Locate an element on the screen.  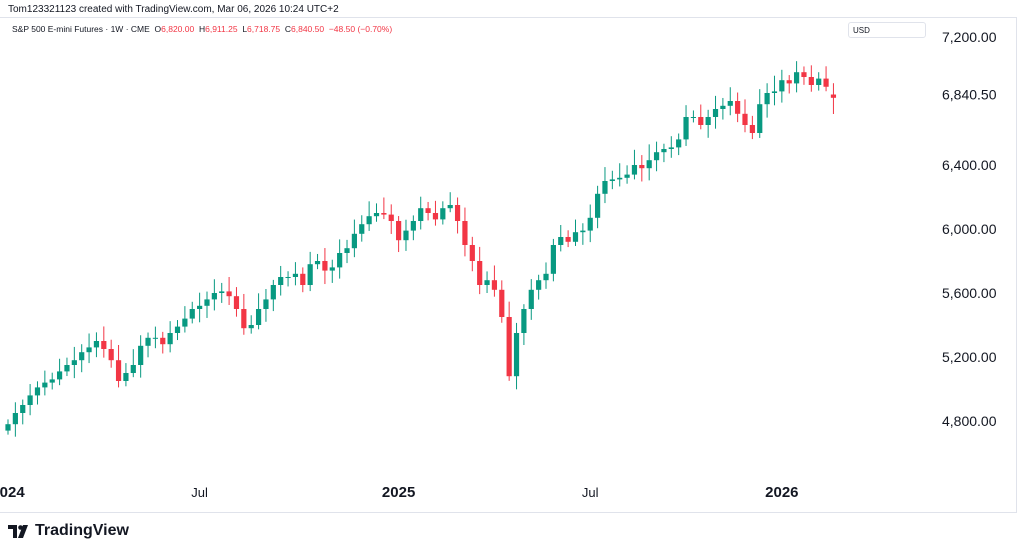
open-value: 6,820.00 is located at coordinates (178, 29).